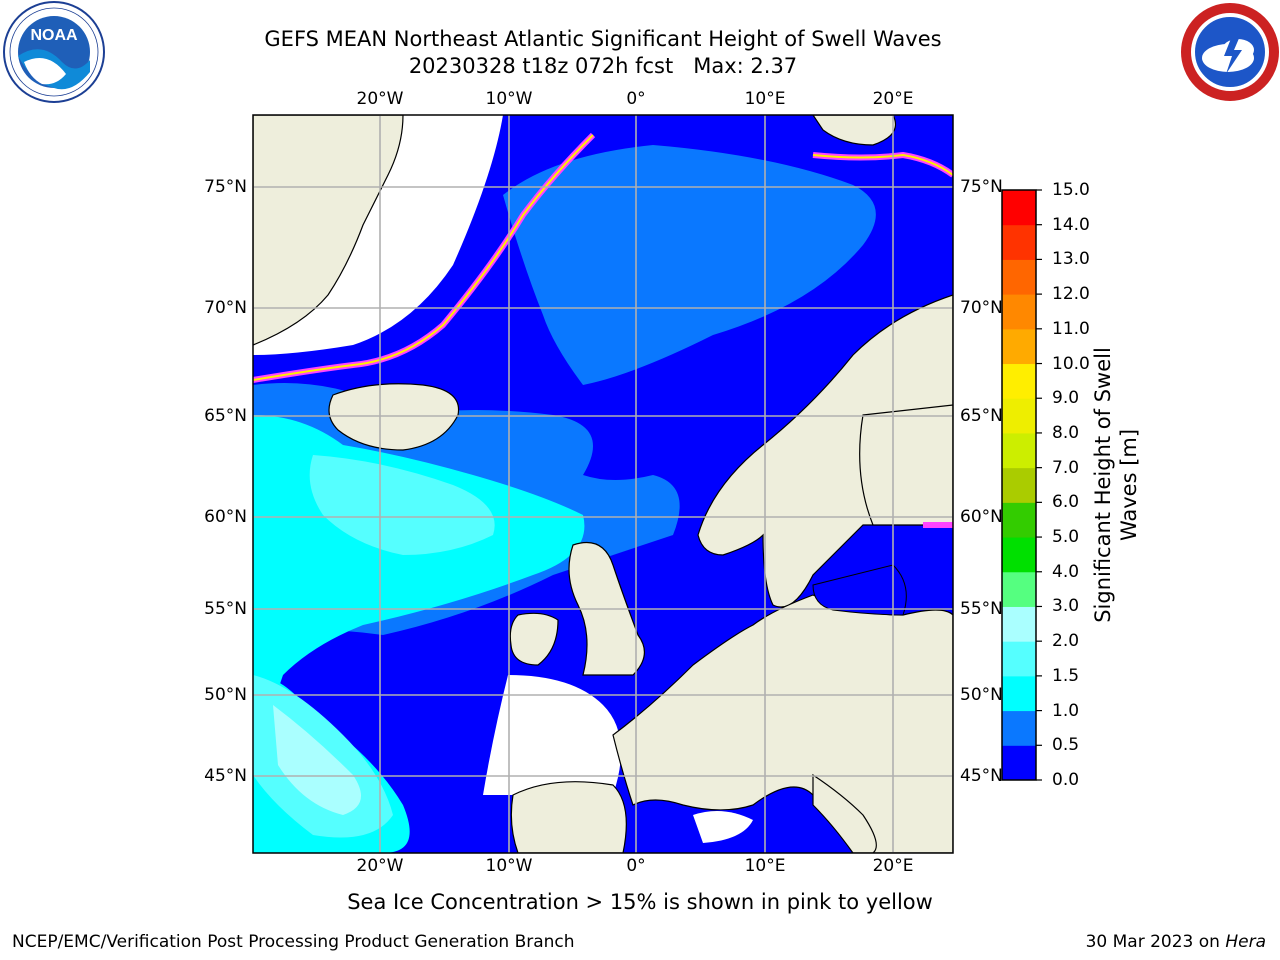 Image resolution: width=1280 pixels, height=960 pixels. What do you see at coordinates (765, 866) in the screenshot?
I see `lon-label-bottom-10e: 10°E` at bounding box center [765, 866].